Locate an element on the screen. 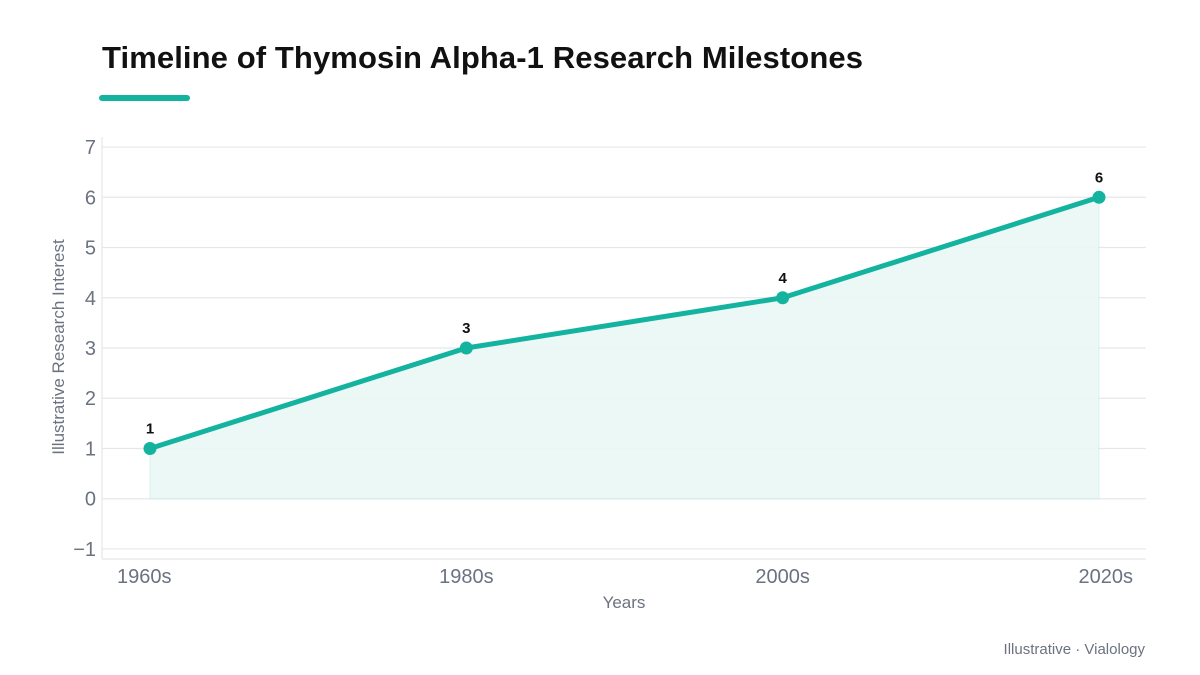  x-tick-label: 1960s is located at coordinates (144, 577).